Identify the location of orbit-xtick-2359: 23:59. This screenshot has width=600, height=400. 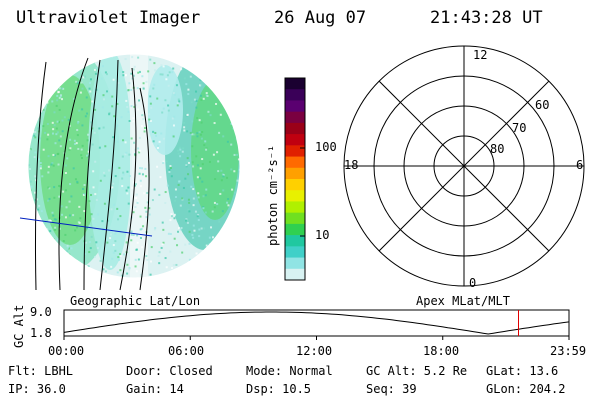
(568, 351).